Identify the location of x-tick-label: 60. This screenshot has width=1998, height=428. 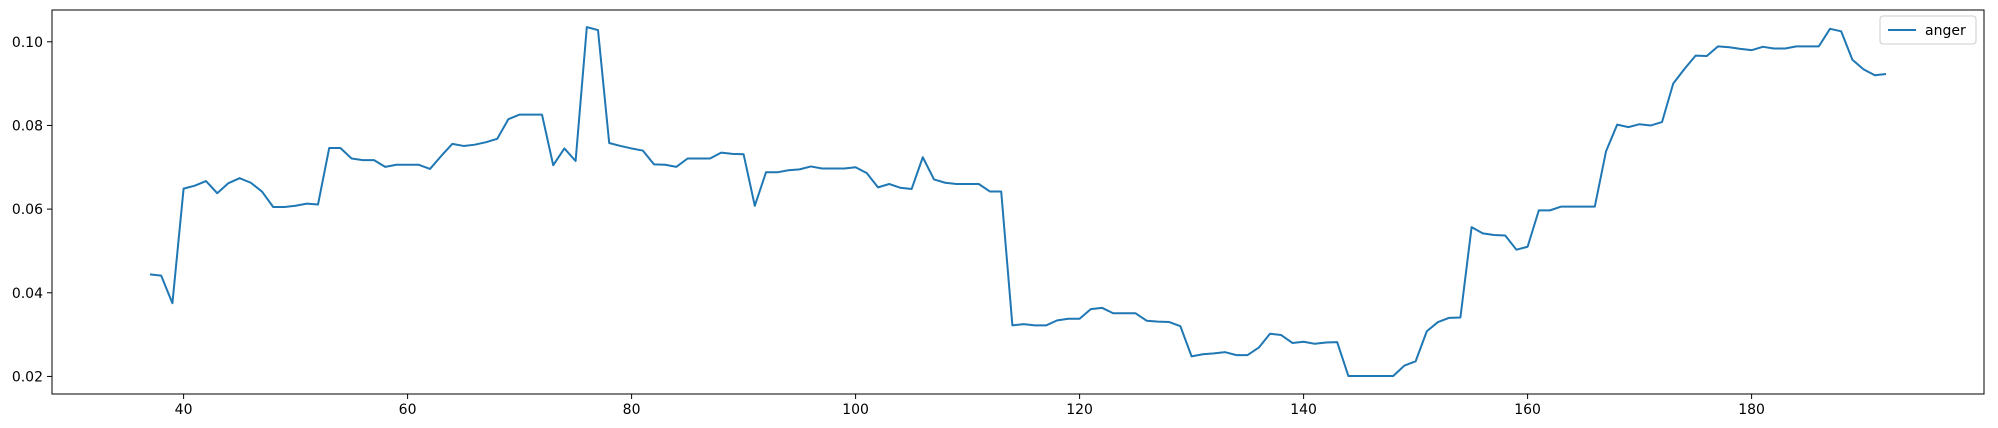
(408, 410).